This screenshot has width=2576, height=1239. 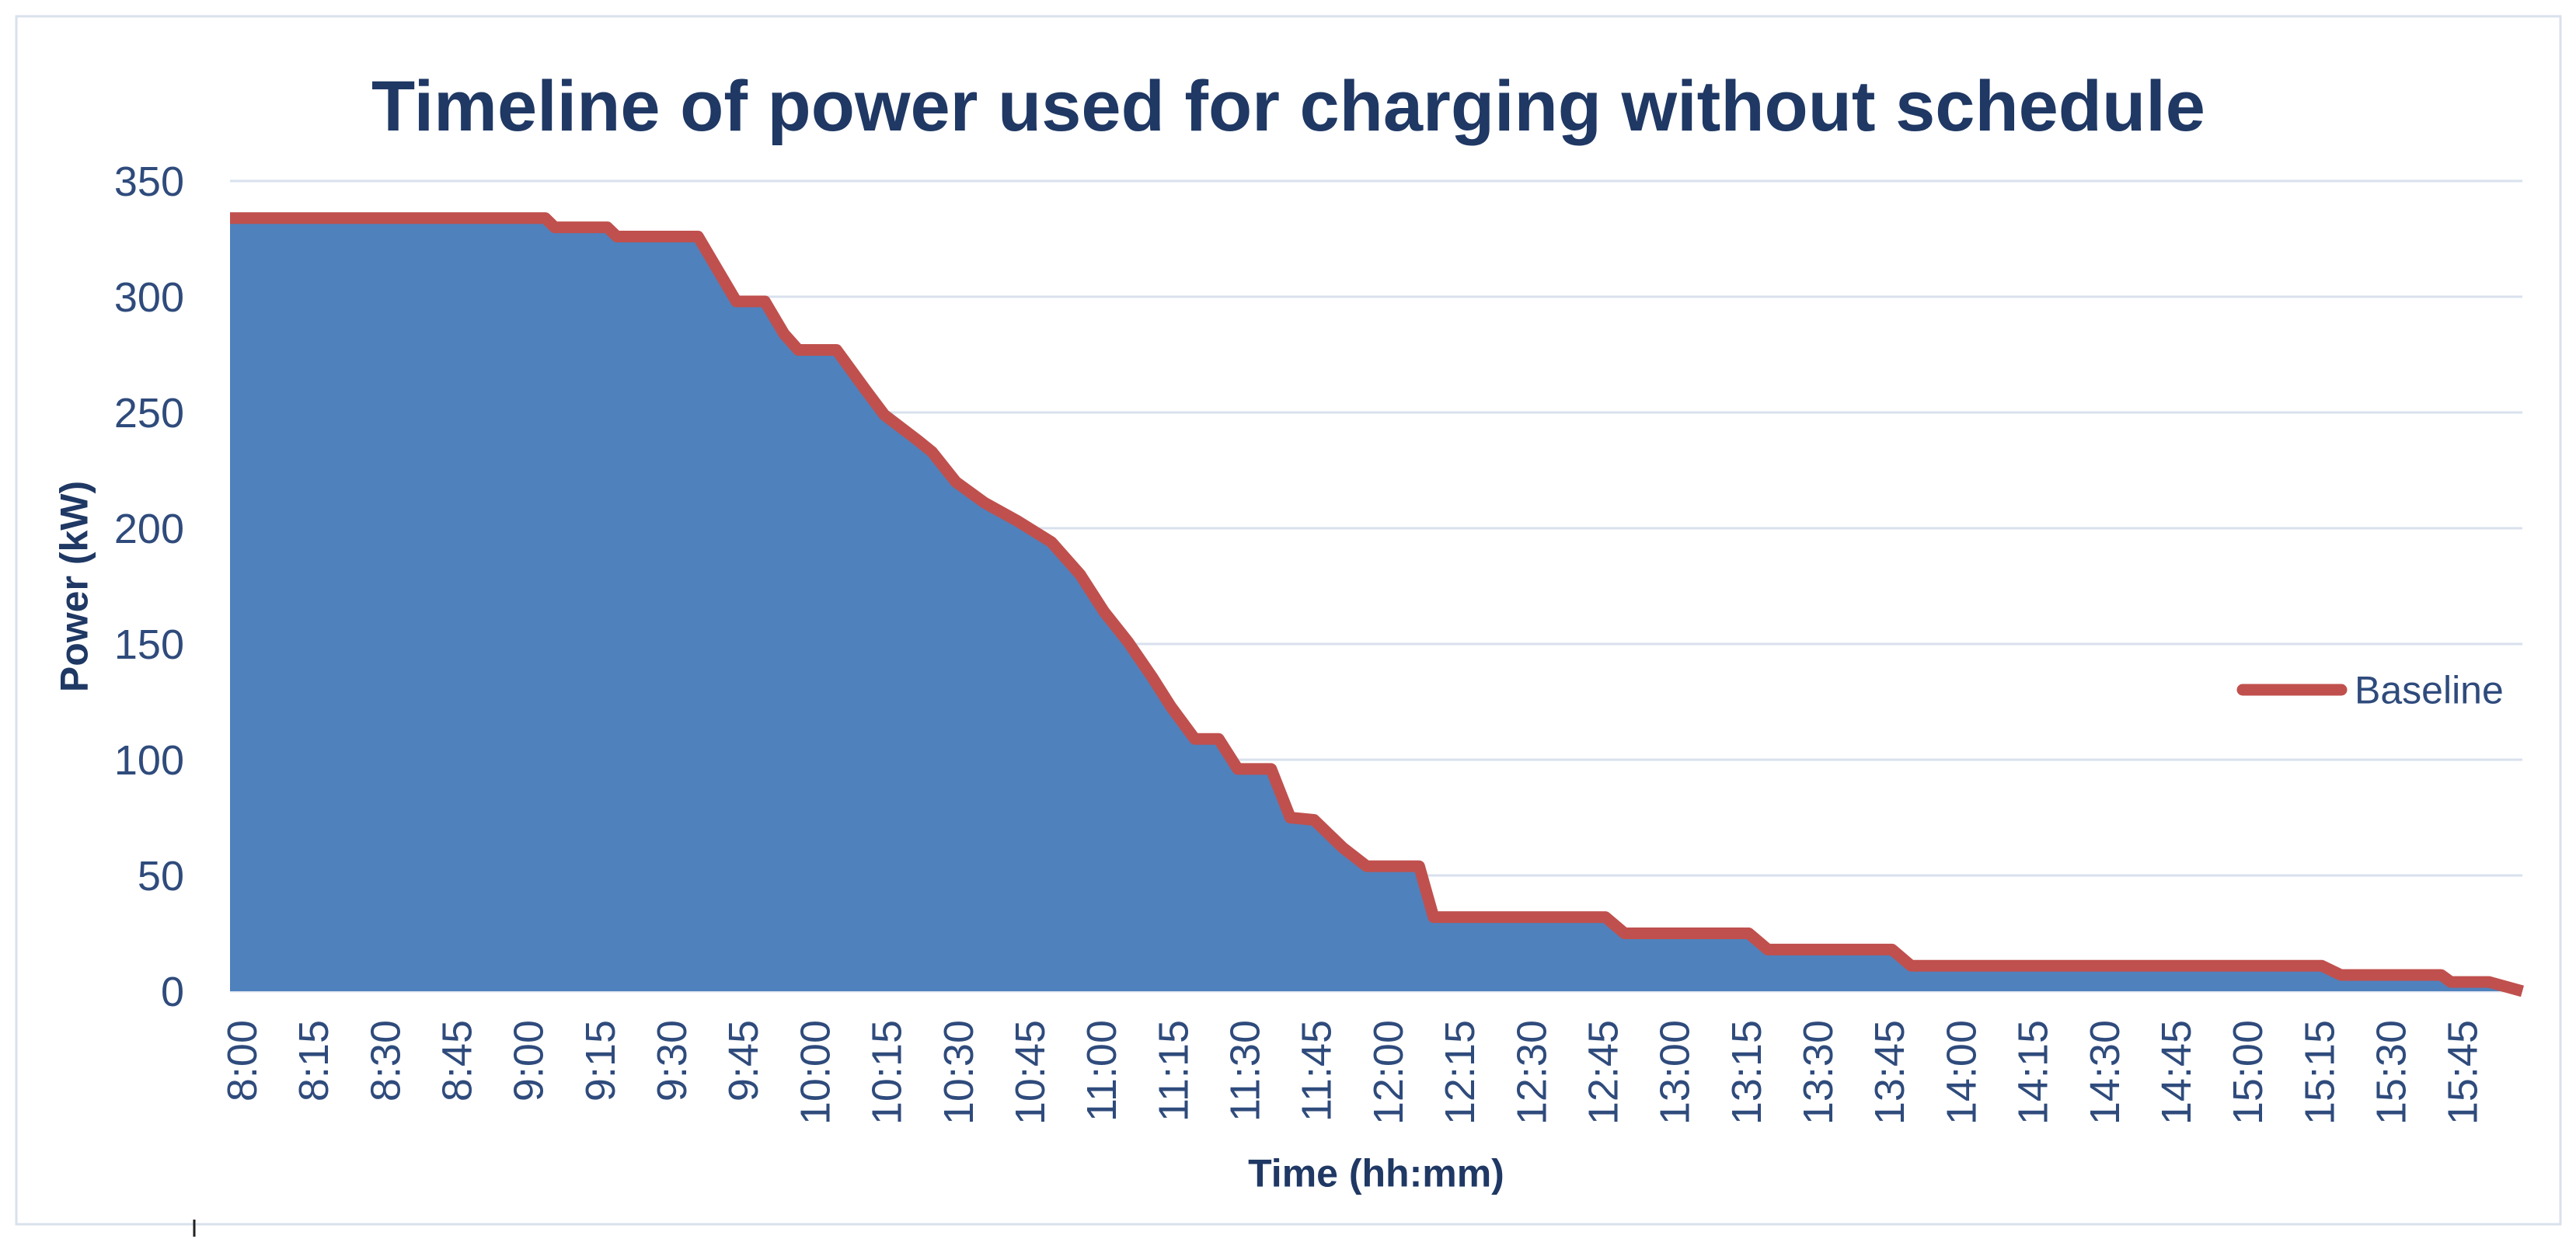 What do you see at coordinates (1245, 1071) in the screenshot?
I see `x-tick-label: 11:30` at bounding box center [1245, 1071].